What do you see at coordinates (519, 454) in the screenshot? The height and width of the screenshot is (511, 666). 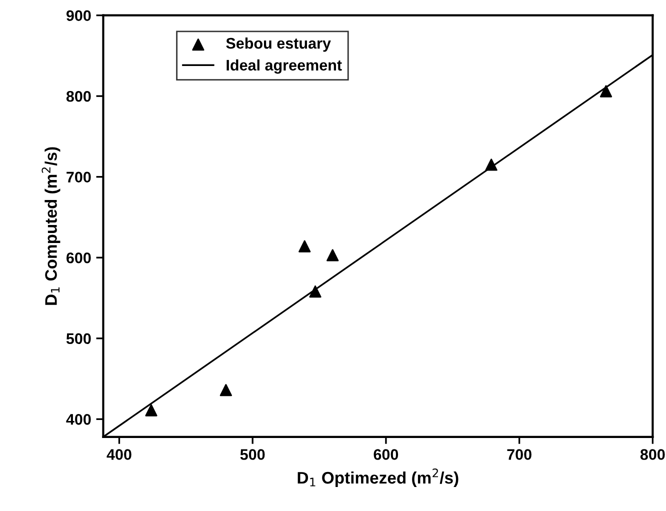 I see `x-tick-label: 700` at bounding box center [519, 454].